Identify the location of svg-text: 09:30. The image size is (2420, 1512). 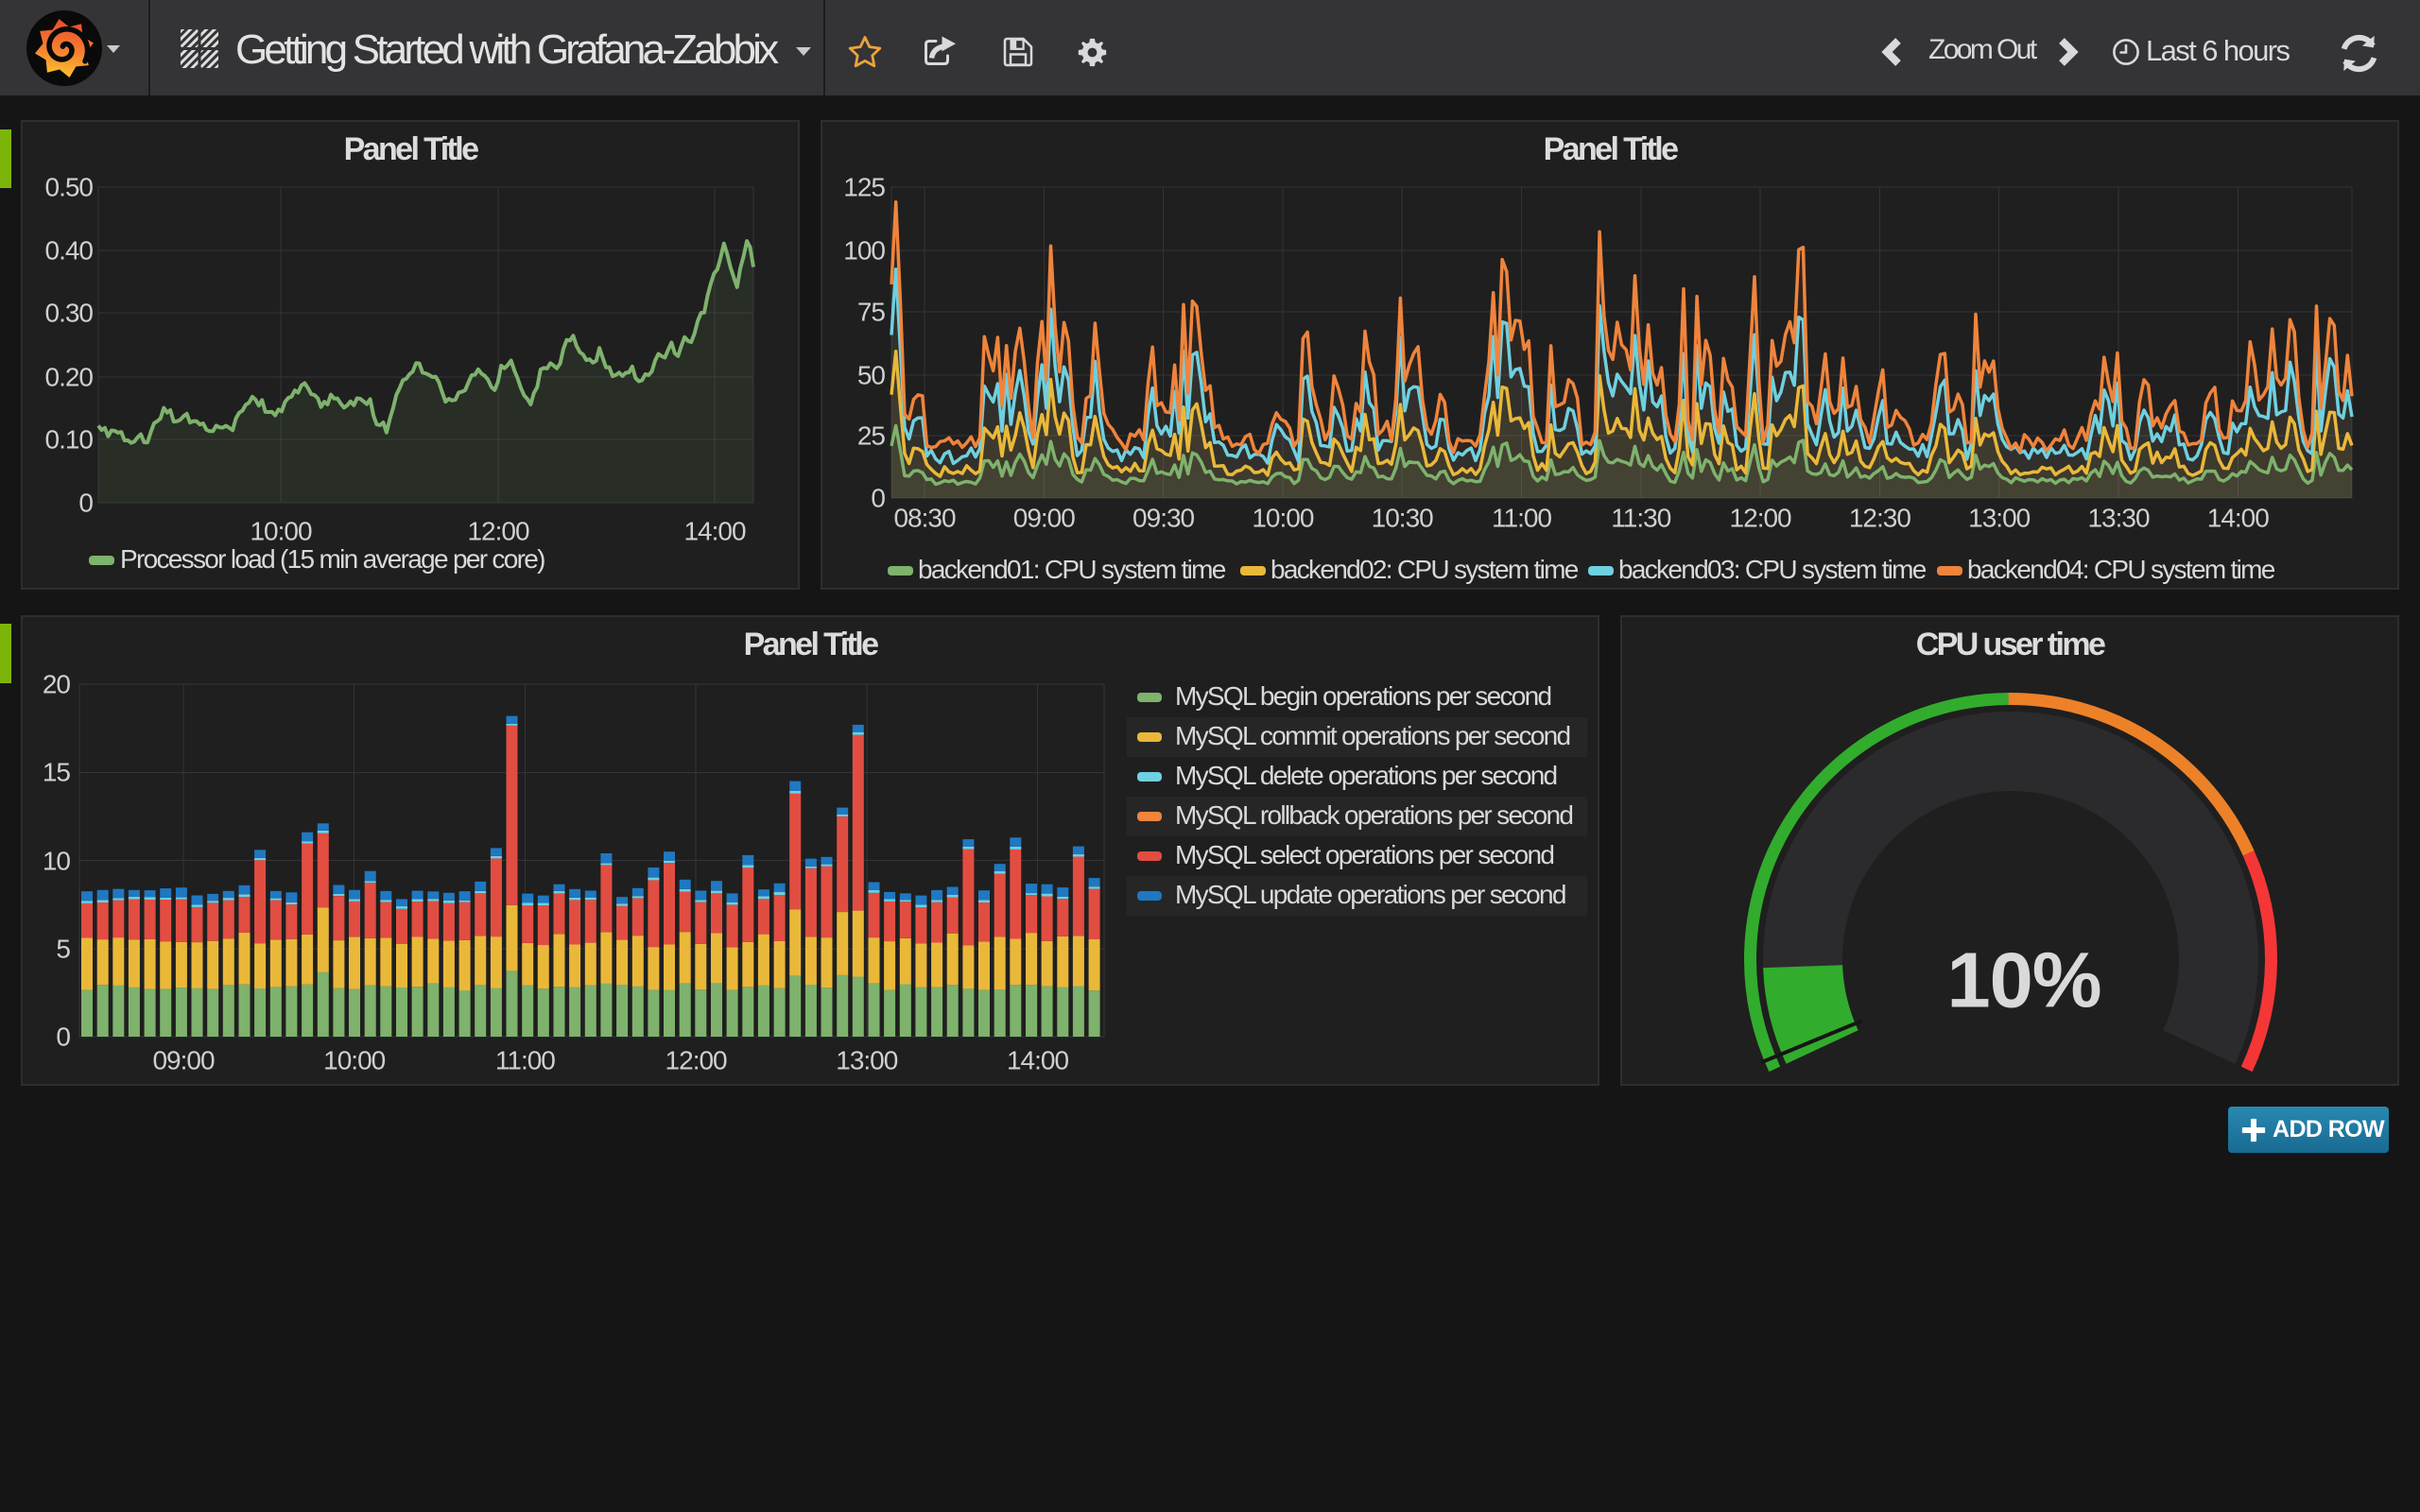
(1163, 518).